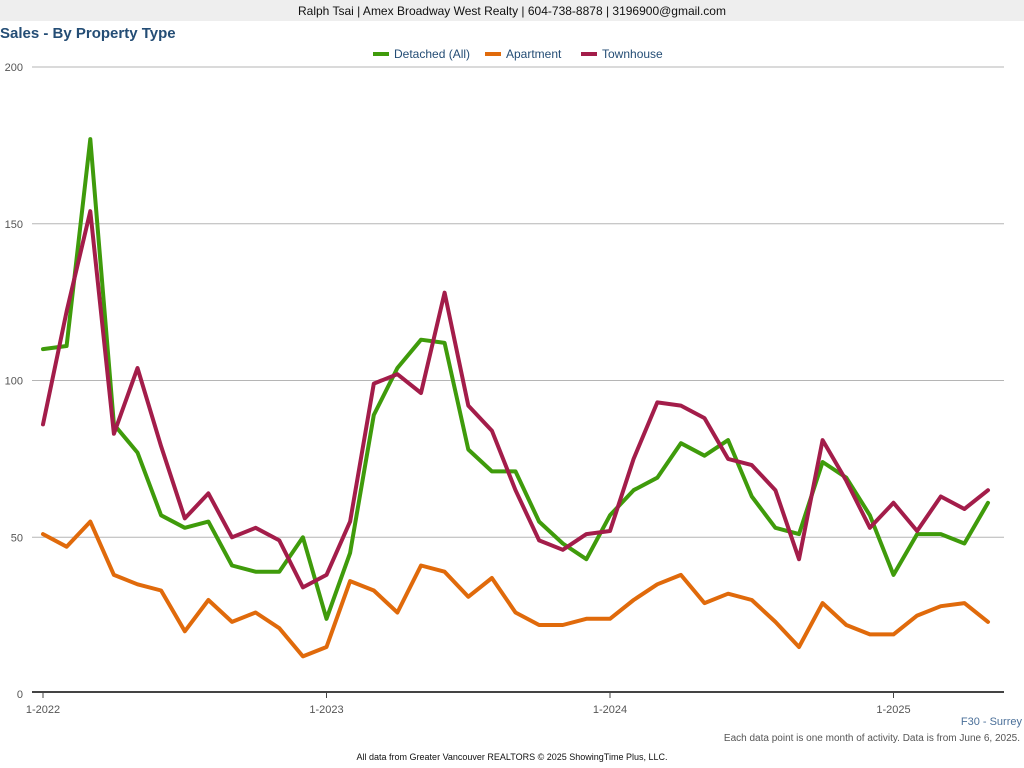  What do you see at coordinates (432, 54) in the screenshot?
I see `legend-label: Detached (All)` at bounding box center [432, 54].